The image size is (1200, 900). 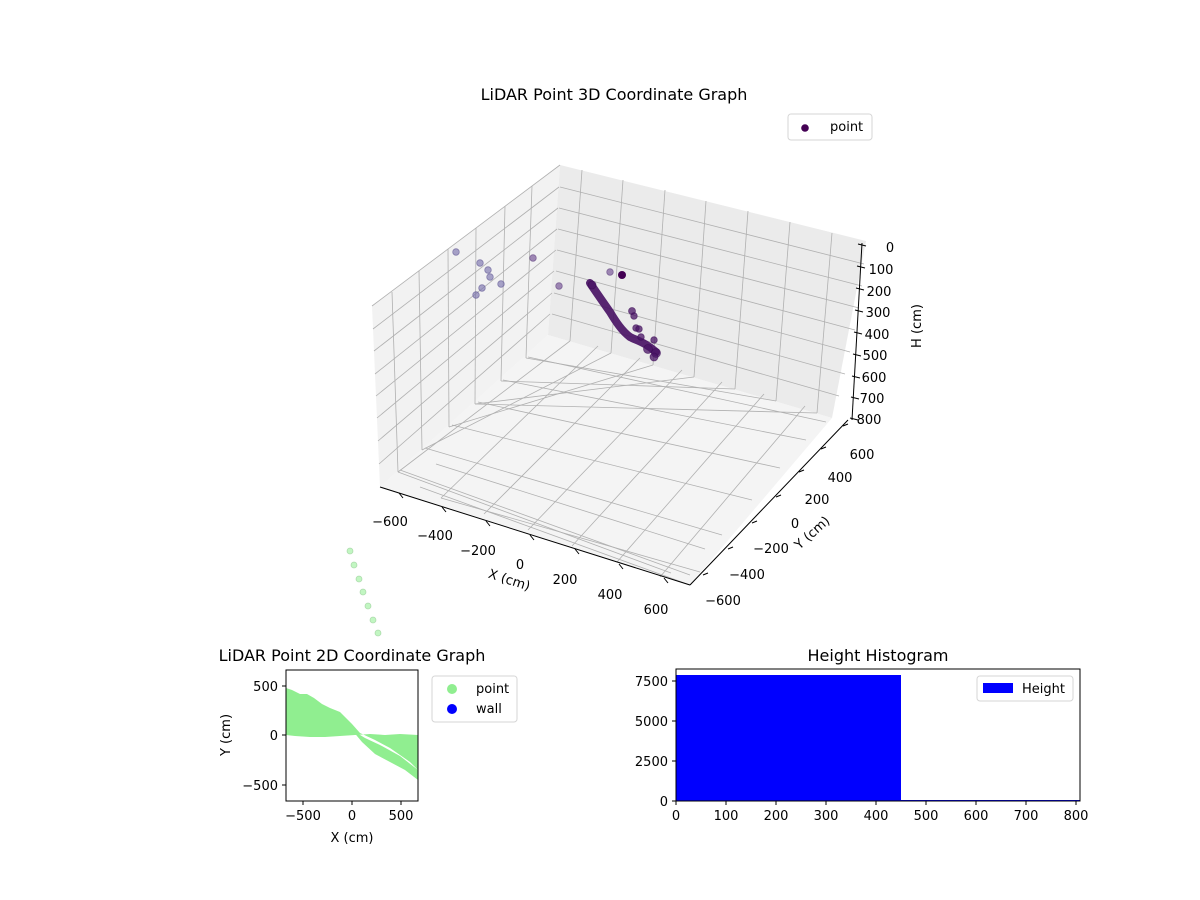 I want to click on legend-height-icon, so click(x=998, y=688).